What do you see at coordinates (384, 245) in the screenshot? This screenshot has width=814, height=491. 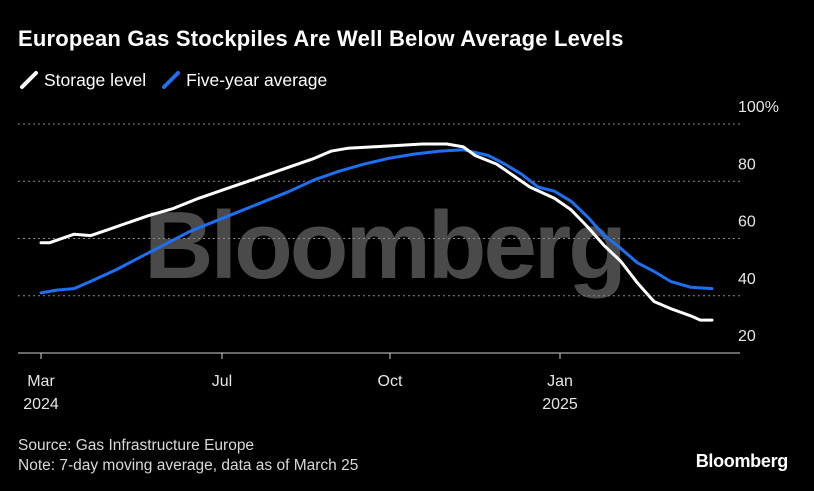 I see `bloomberg-watermark: Bloomberg` at bounding box center [384, 245].